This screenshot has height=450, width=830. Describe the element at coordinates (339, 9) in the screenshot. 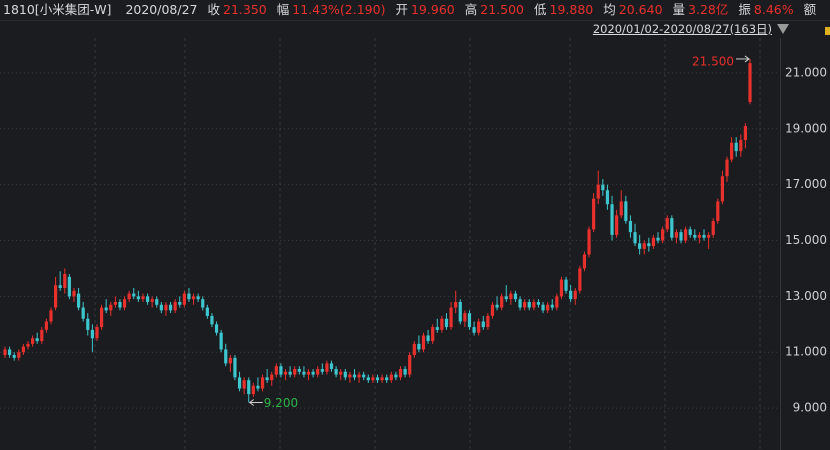

I see `quote-value: 11.43%(2.190)` at that location.